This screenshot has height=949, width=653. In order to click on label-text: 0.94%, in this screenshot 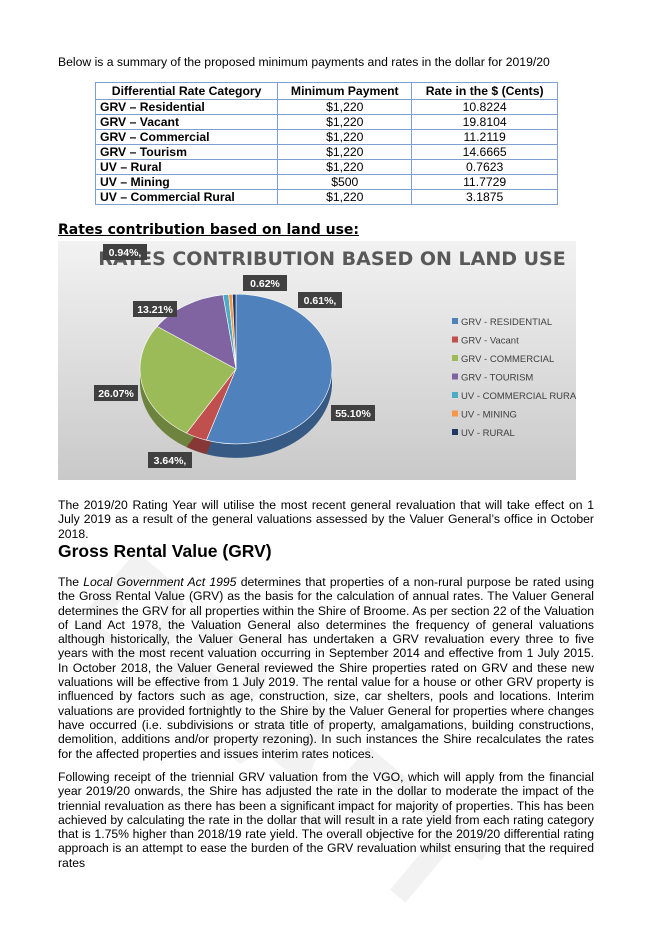, I will do `click(125, 253)`.